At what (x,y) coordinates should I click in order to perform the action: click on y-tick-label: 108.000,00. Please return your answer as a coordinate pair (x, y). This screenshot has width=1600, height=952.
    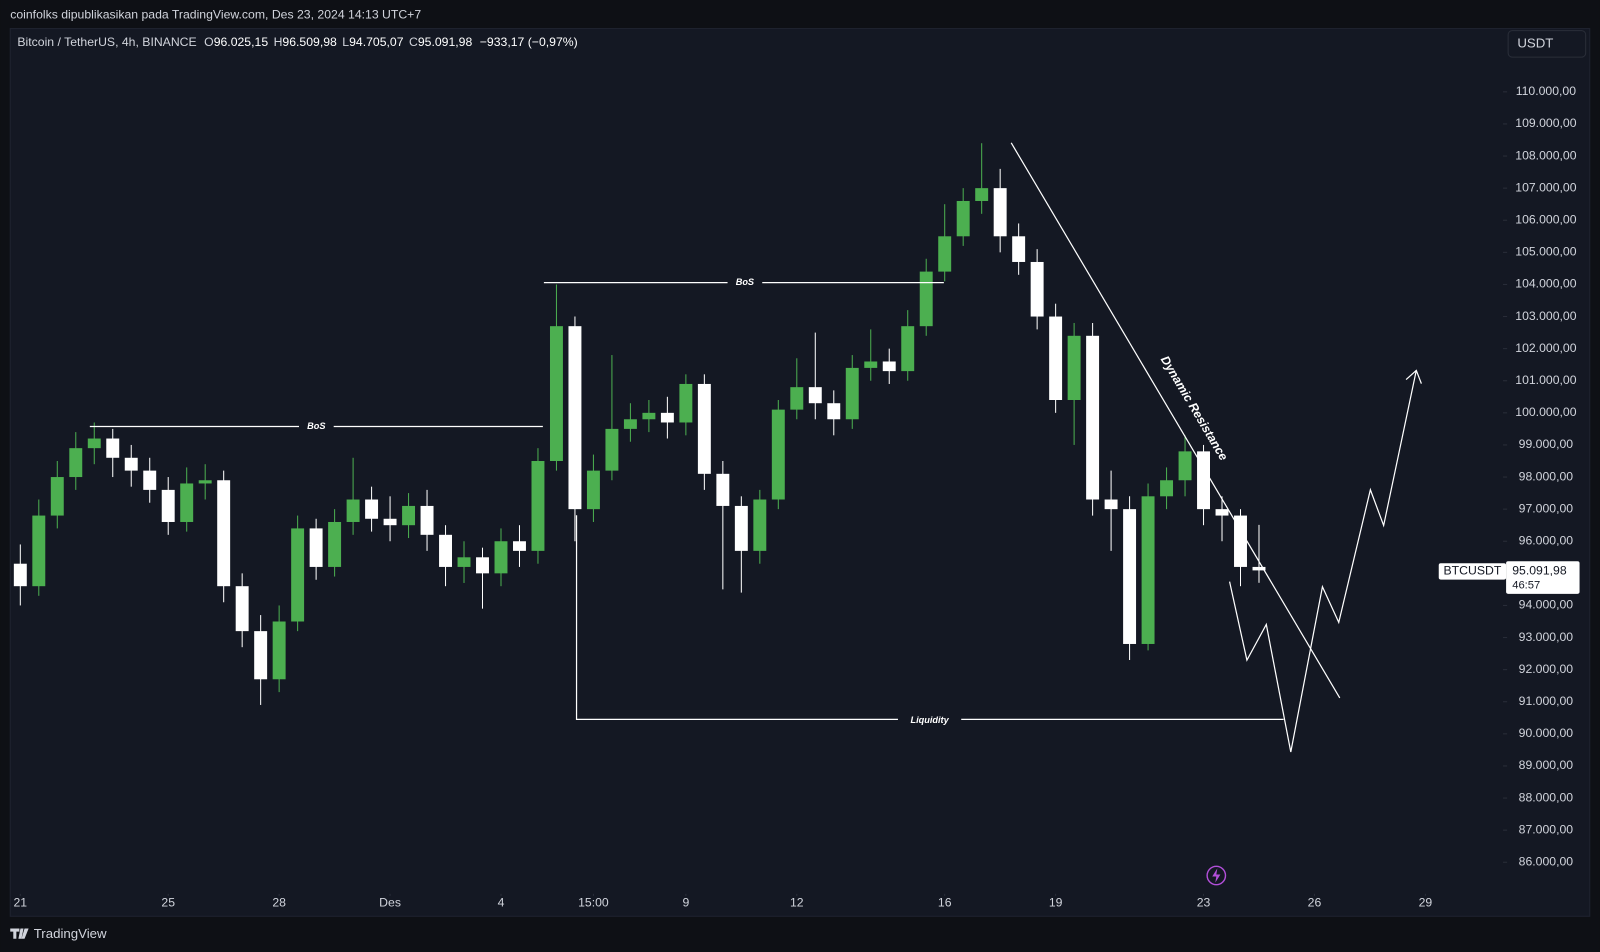
    Looking at the image, I should click on (1545, 155).